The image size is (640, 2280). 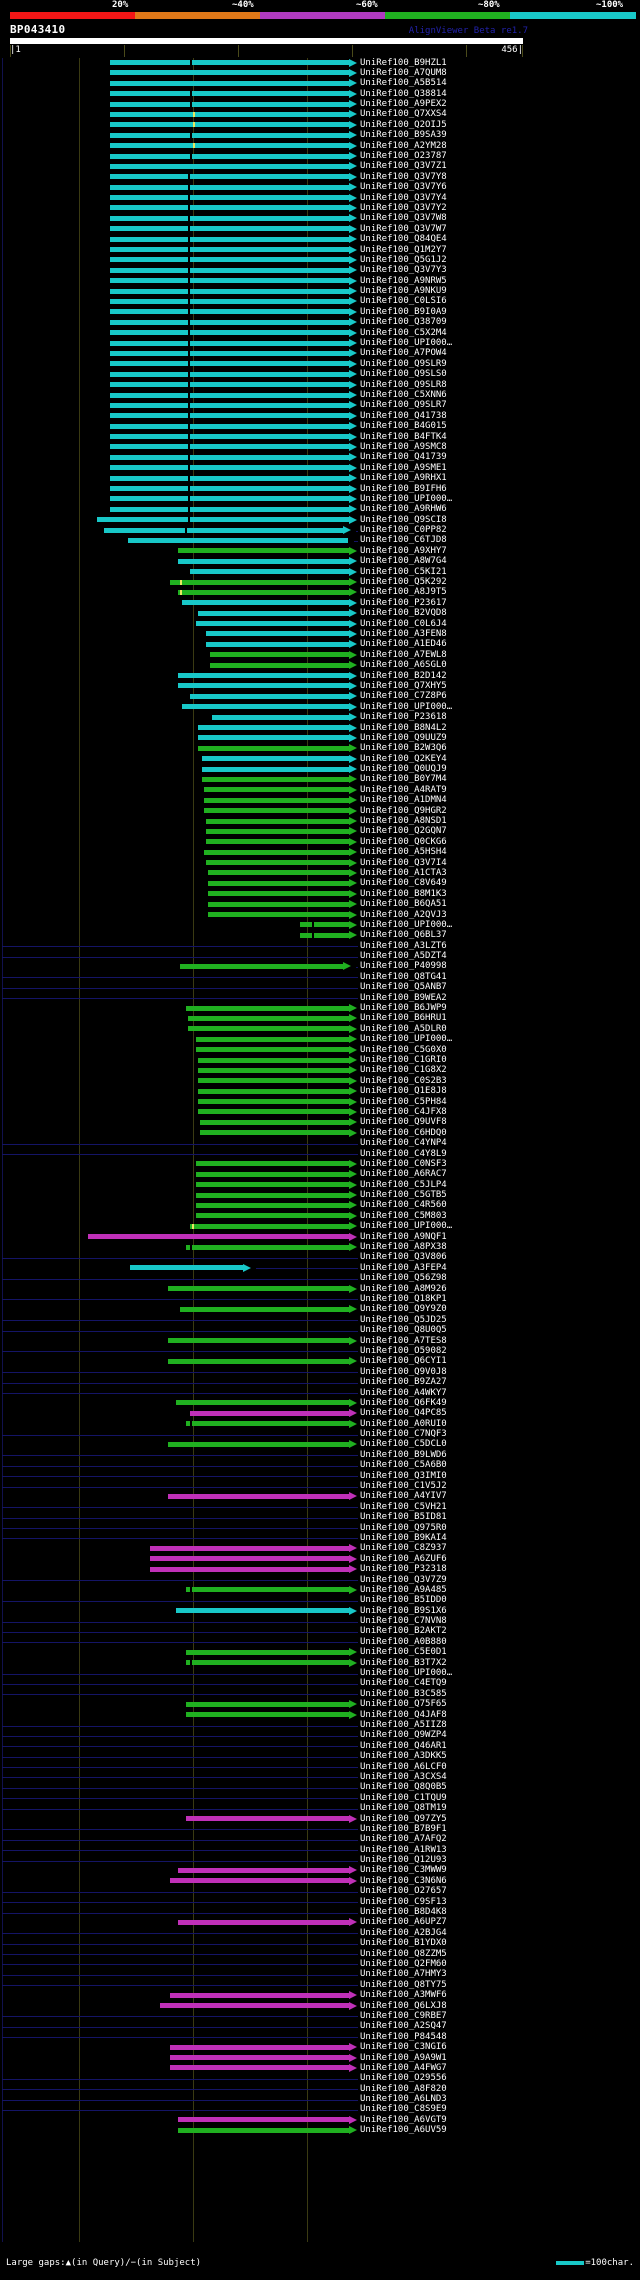 I want to click on hit-accession-label: UniRef100_B8N4L2, so click(x=403, y=727).